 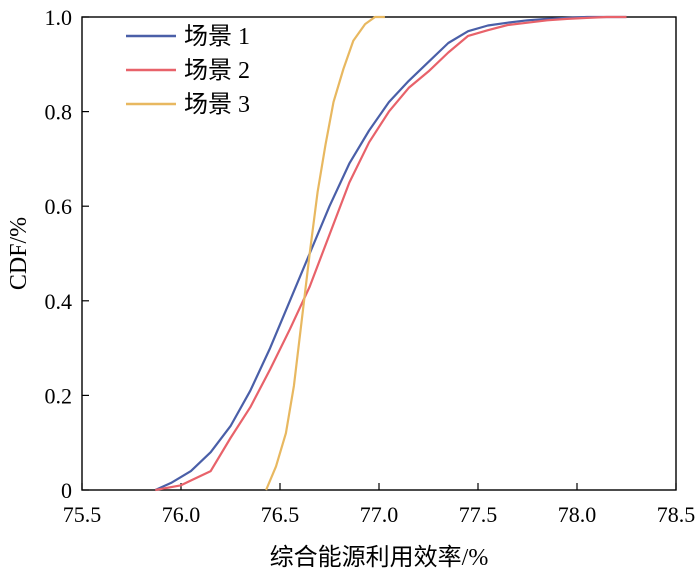 What do you see at coordinates (280, 514) in the screenshot?
I see `x-tick-label: 76.5` at bounding box center [280, 514].